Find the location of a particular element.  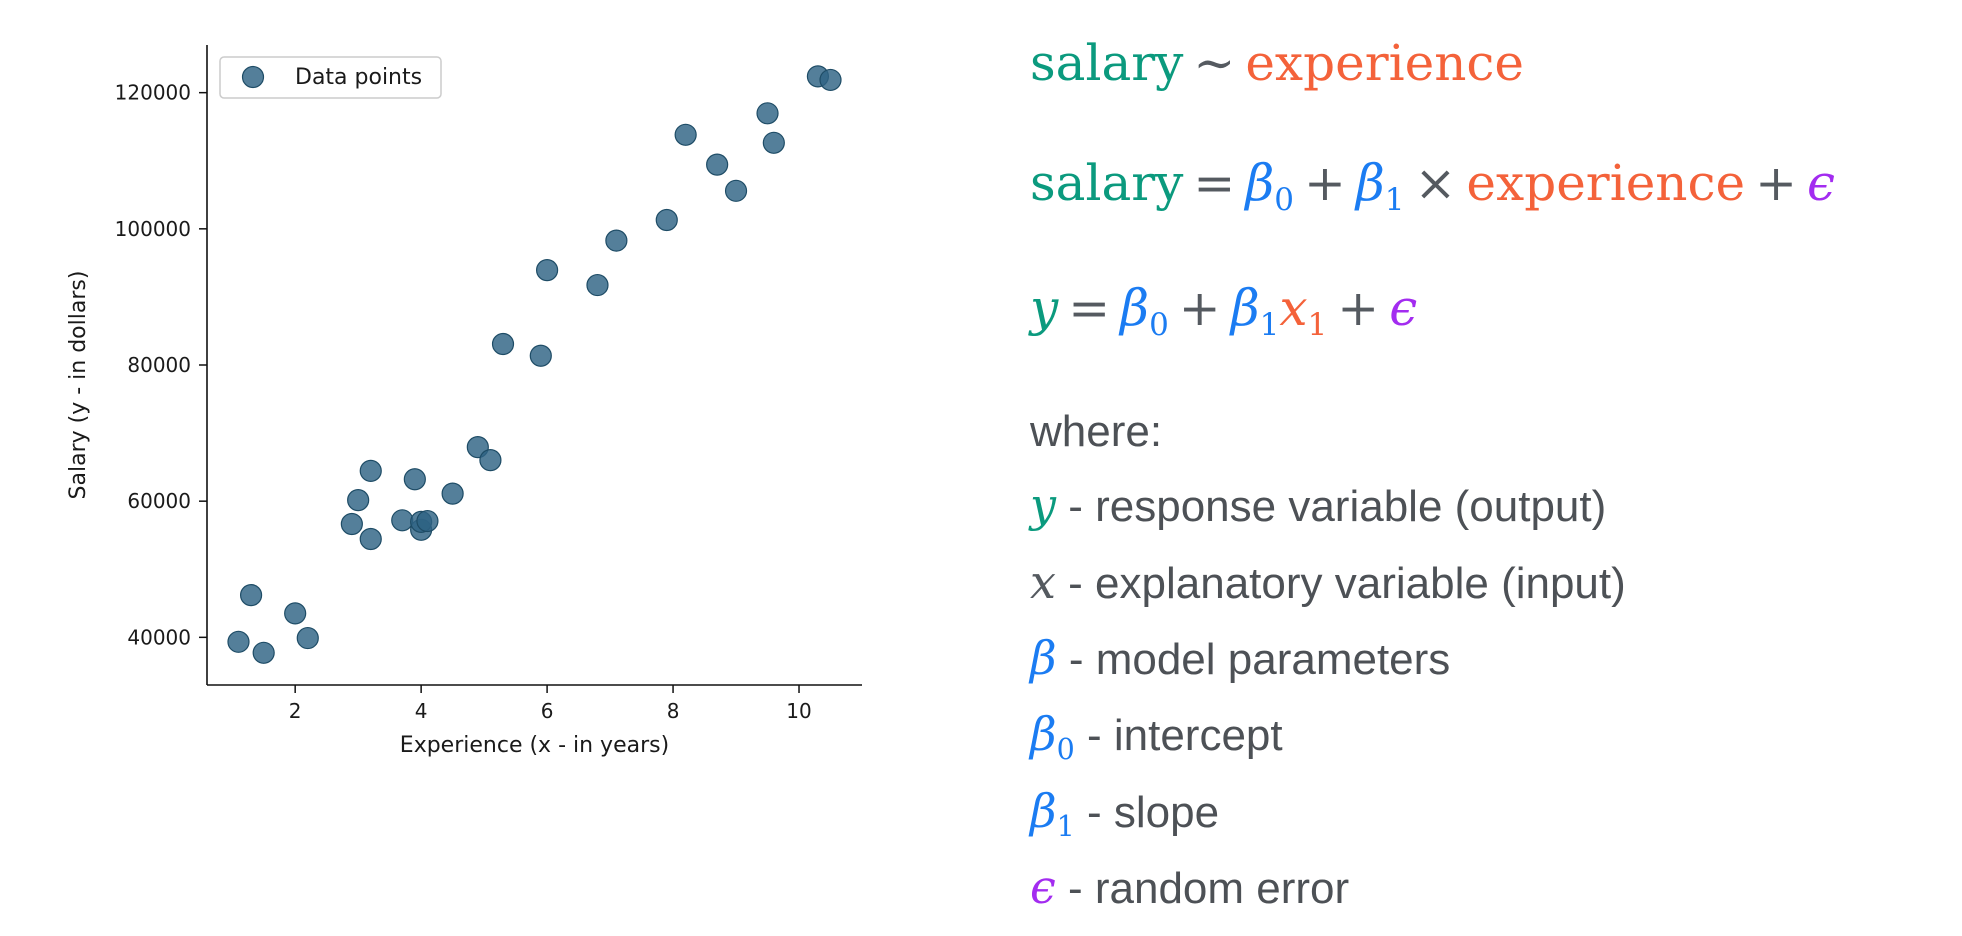

eq3-error: ϵ is located at coordinates (1403, 308).